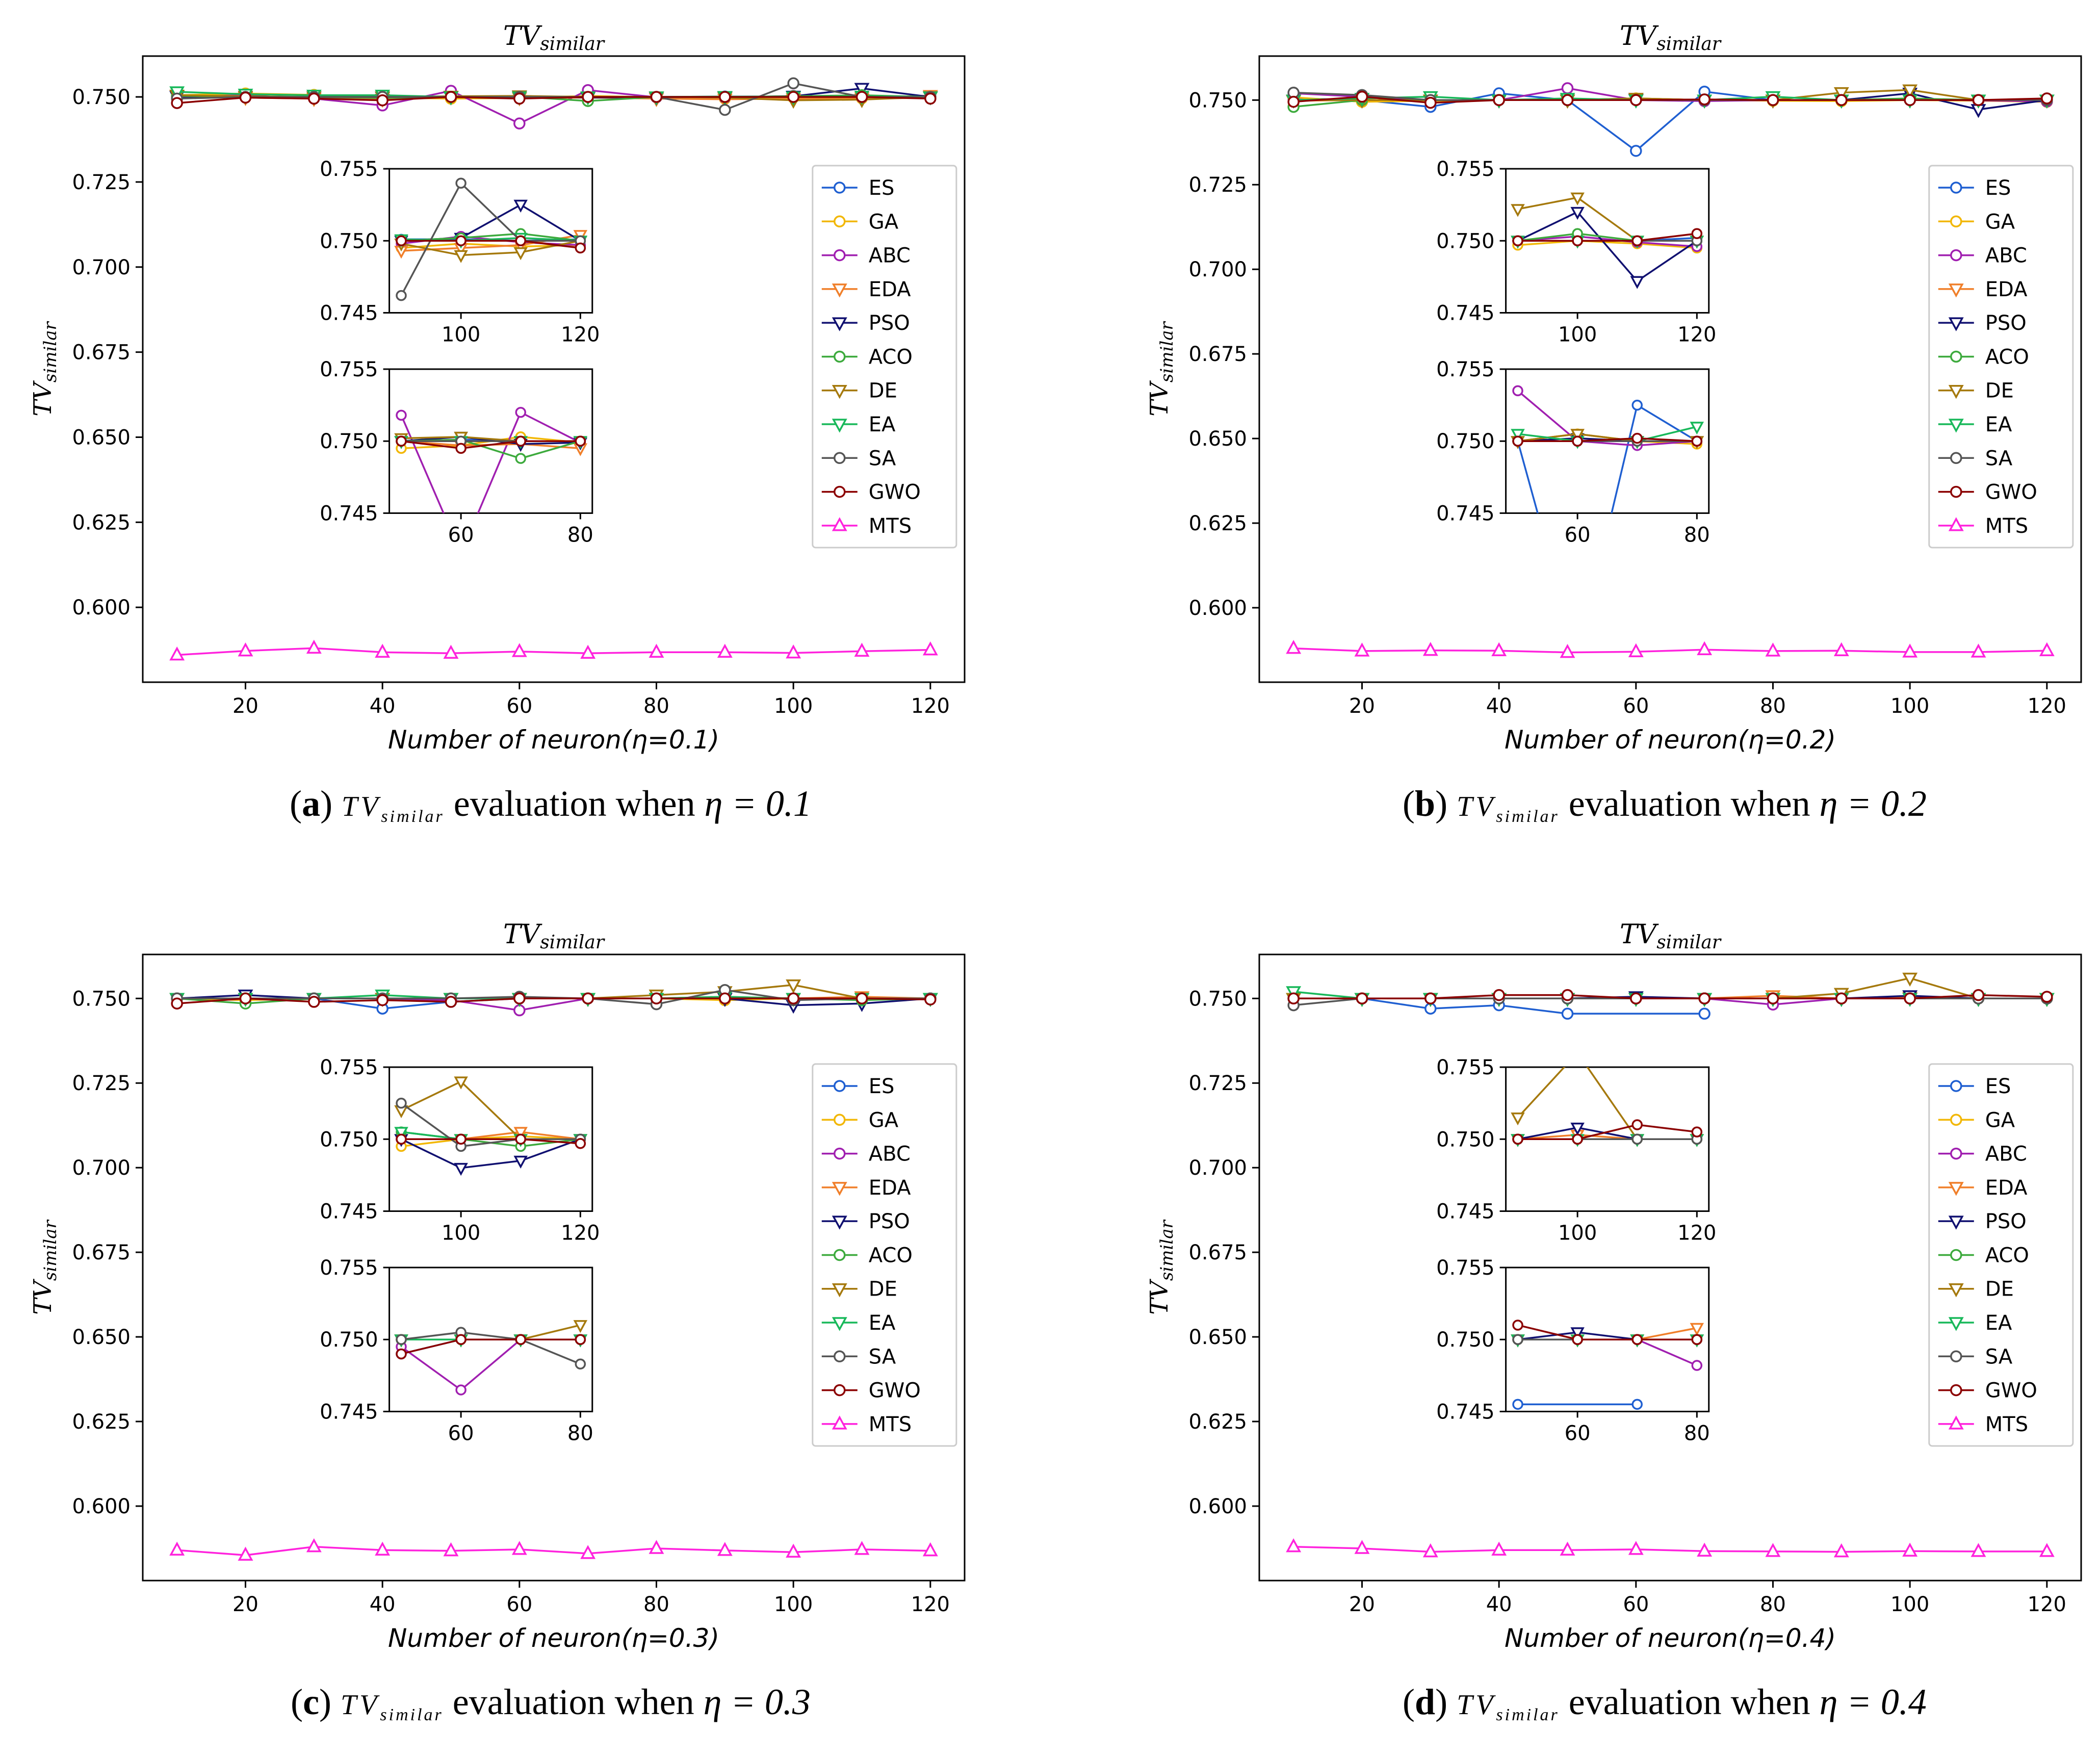  What do you see at coordinates (1983, 357) in the screenshot?
I see `legend-item-aco: ACO` at bounding box center [1983, 357].